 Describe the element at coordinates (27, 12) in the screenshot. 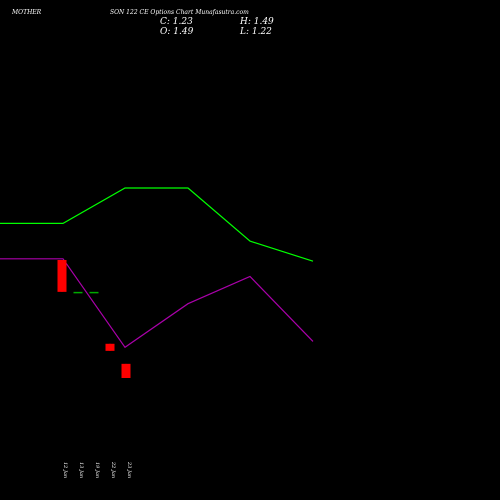

I see `chart-left-title: MOTHER` at that location.